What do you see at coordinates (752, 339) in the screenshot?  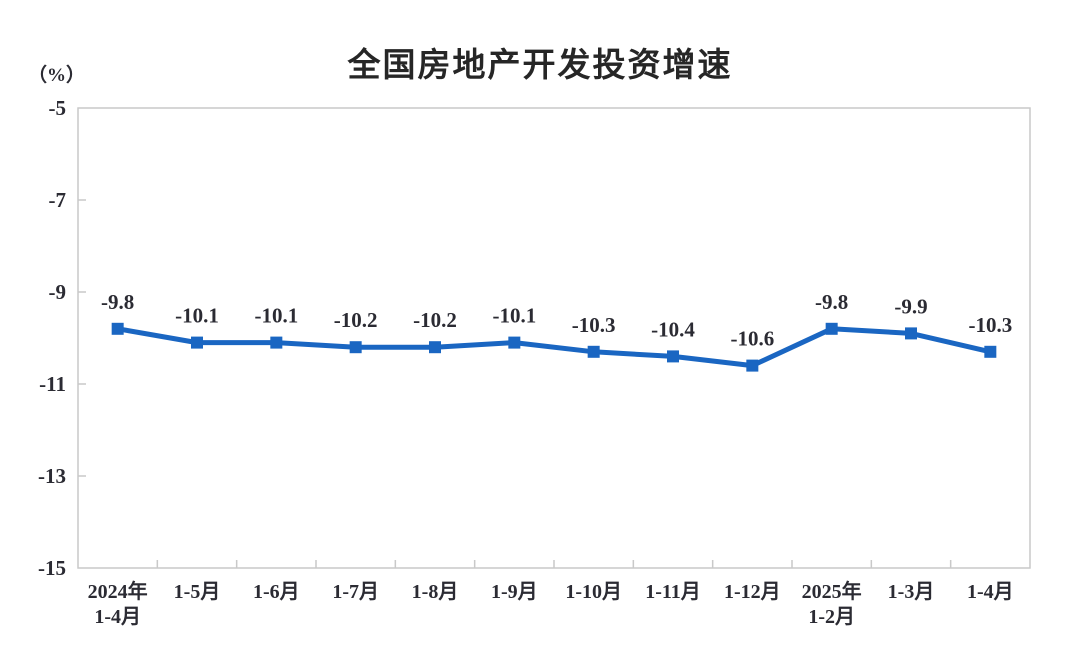 I see `data-point-label: -10.6` at bounding box center [752, 339].